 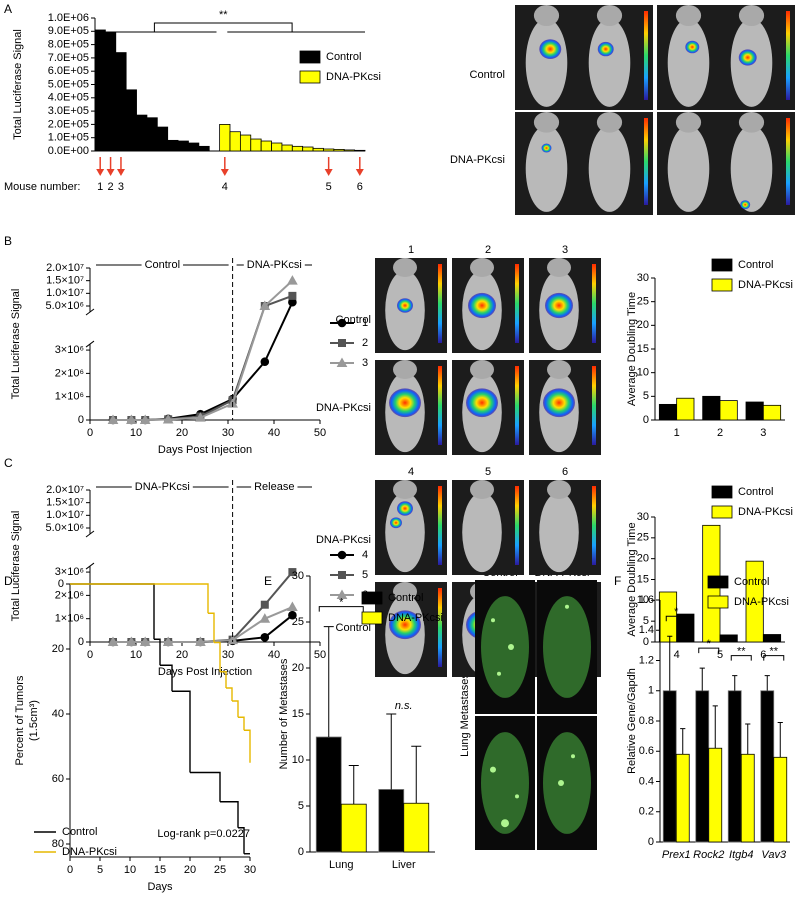 I want to click on column-label: 6, so click(x=565, y=472).